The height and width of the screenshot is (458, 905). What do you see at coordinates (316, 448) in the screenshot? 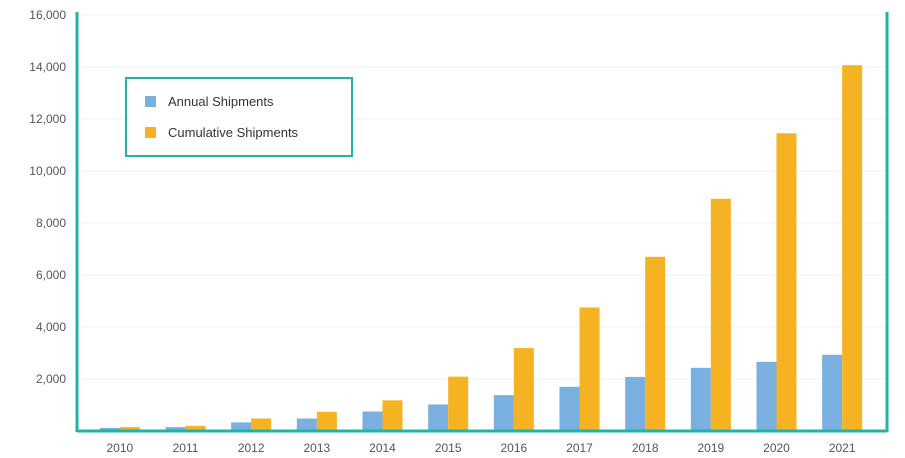
I see `x-tick-label: 2013` at bounding box center [316, 448].